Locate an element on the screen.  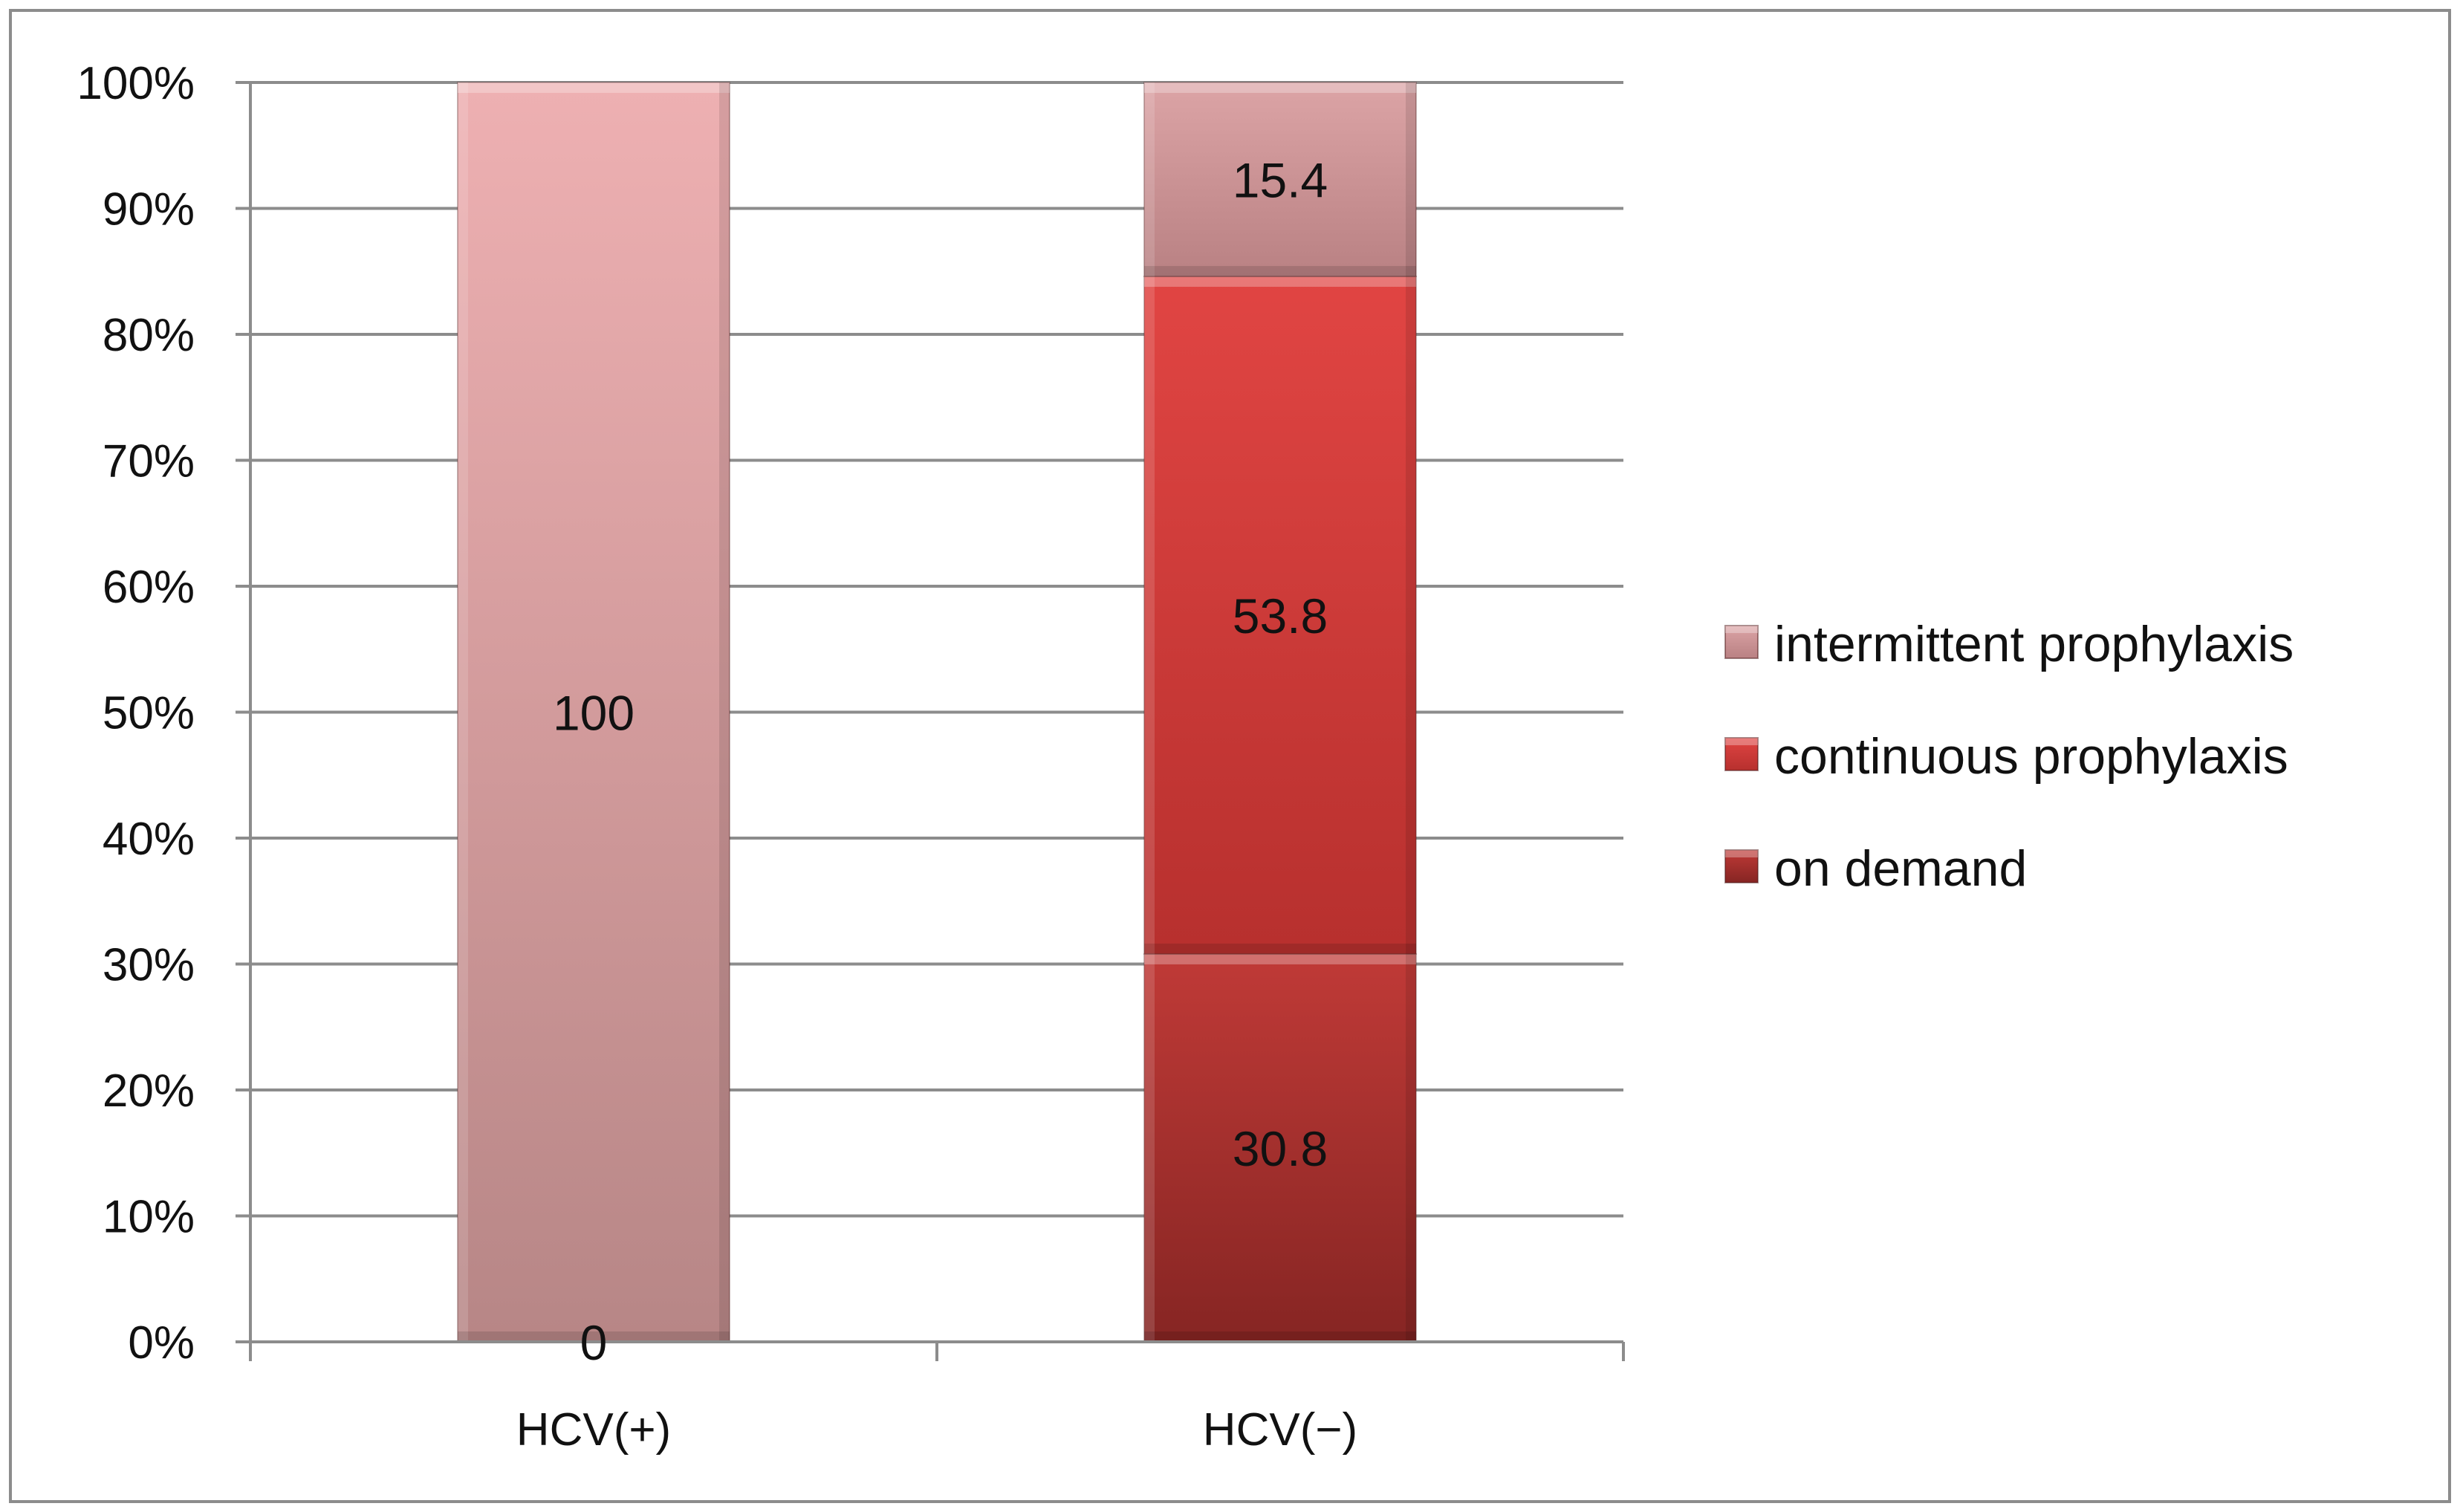
data-label: 15.4 is located at coordinates (1280, 180).